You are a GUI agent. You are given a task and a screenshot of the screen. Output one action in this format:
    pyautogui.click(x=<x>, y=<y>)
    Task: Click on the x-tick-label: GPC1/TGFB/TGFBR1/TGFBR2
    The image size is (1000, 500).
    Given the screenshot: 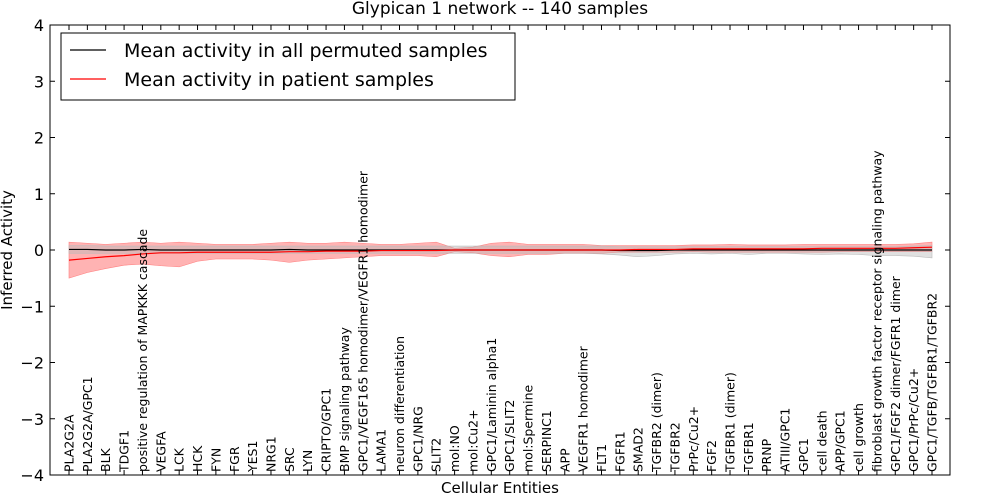 What is the action you would take?
    pyautogui.click(x=932, y=382)
    